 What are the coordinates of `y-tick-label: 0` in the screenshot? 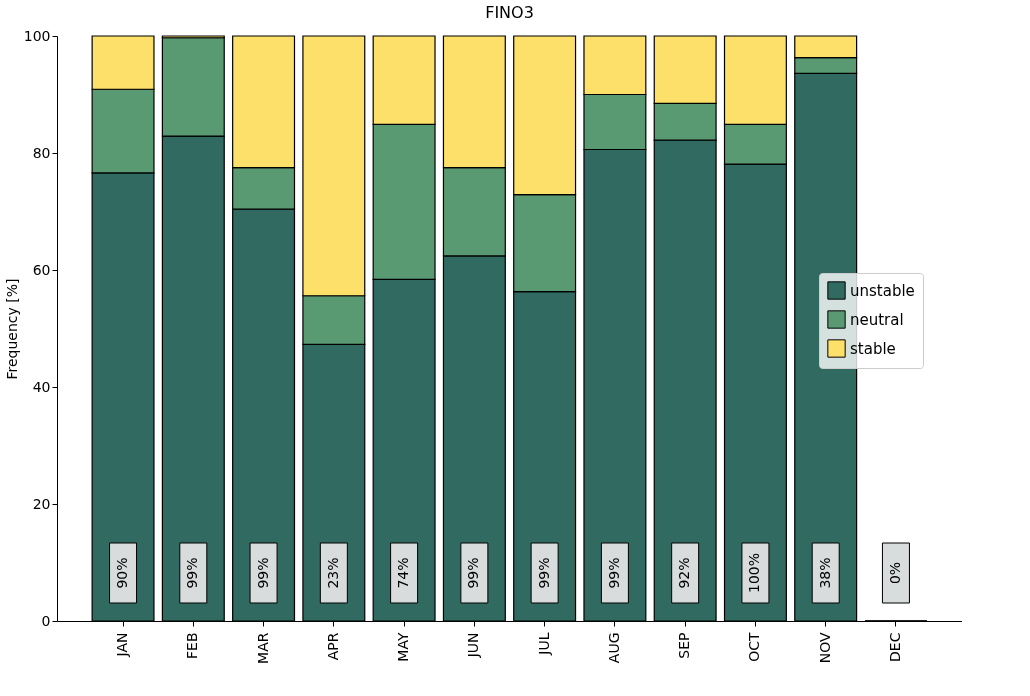 It's located at (46, 620).